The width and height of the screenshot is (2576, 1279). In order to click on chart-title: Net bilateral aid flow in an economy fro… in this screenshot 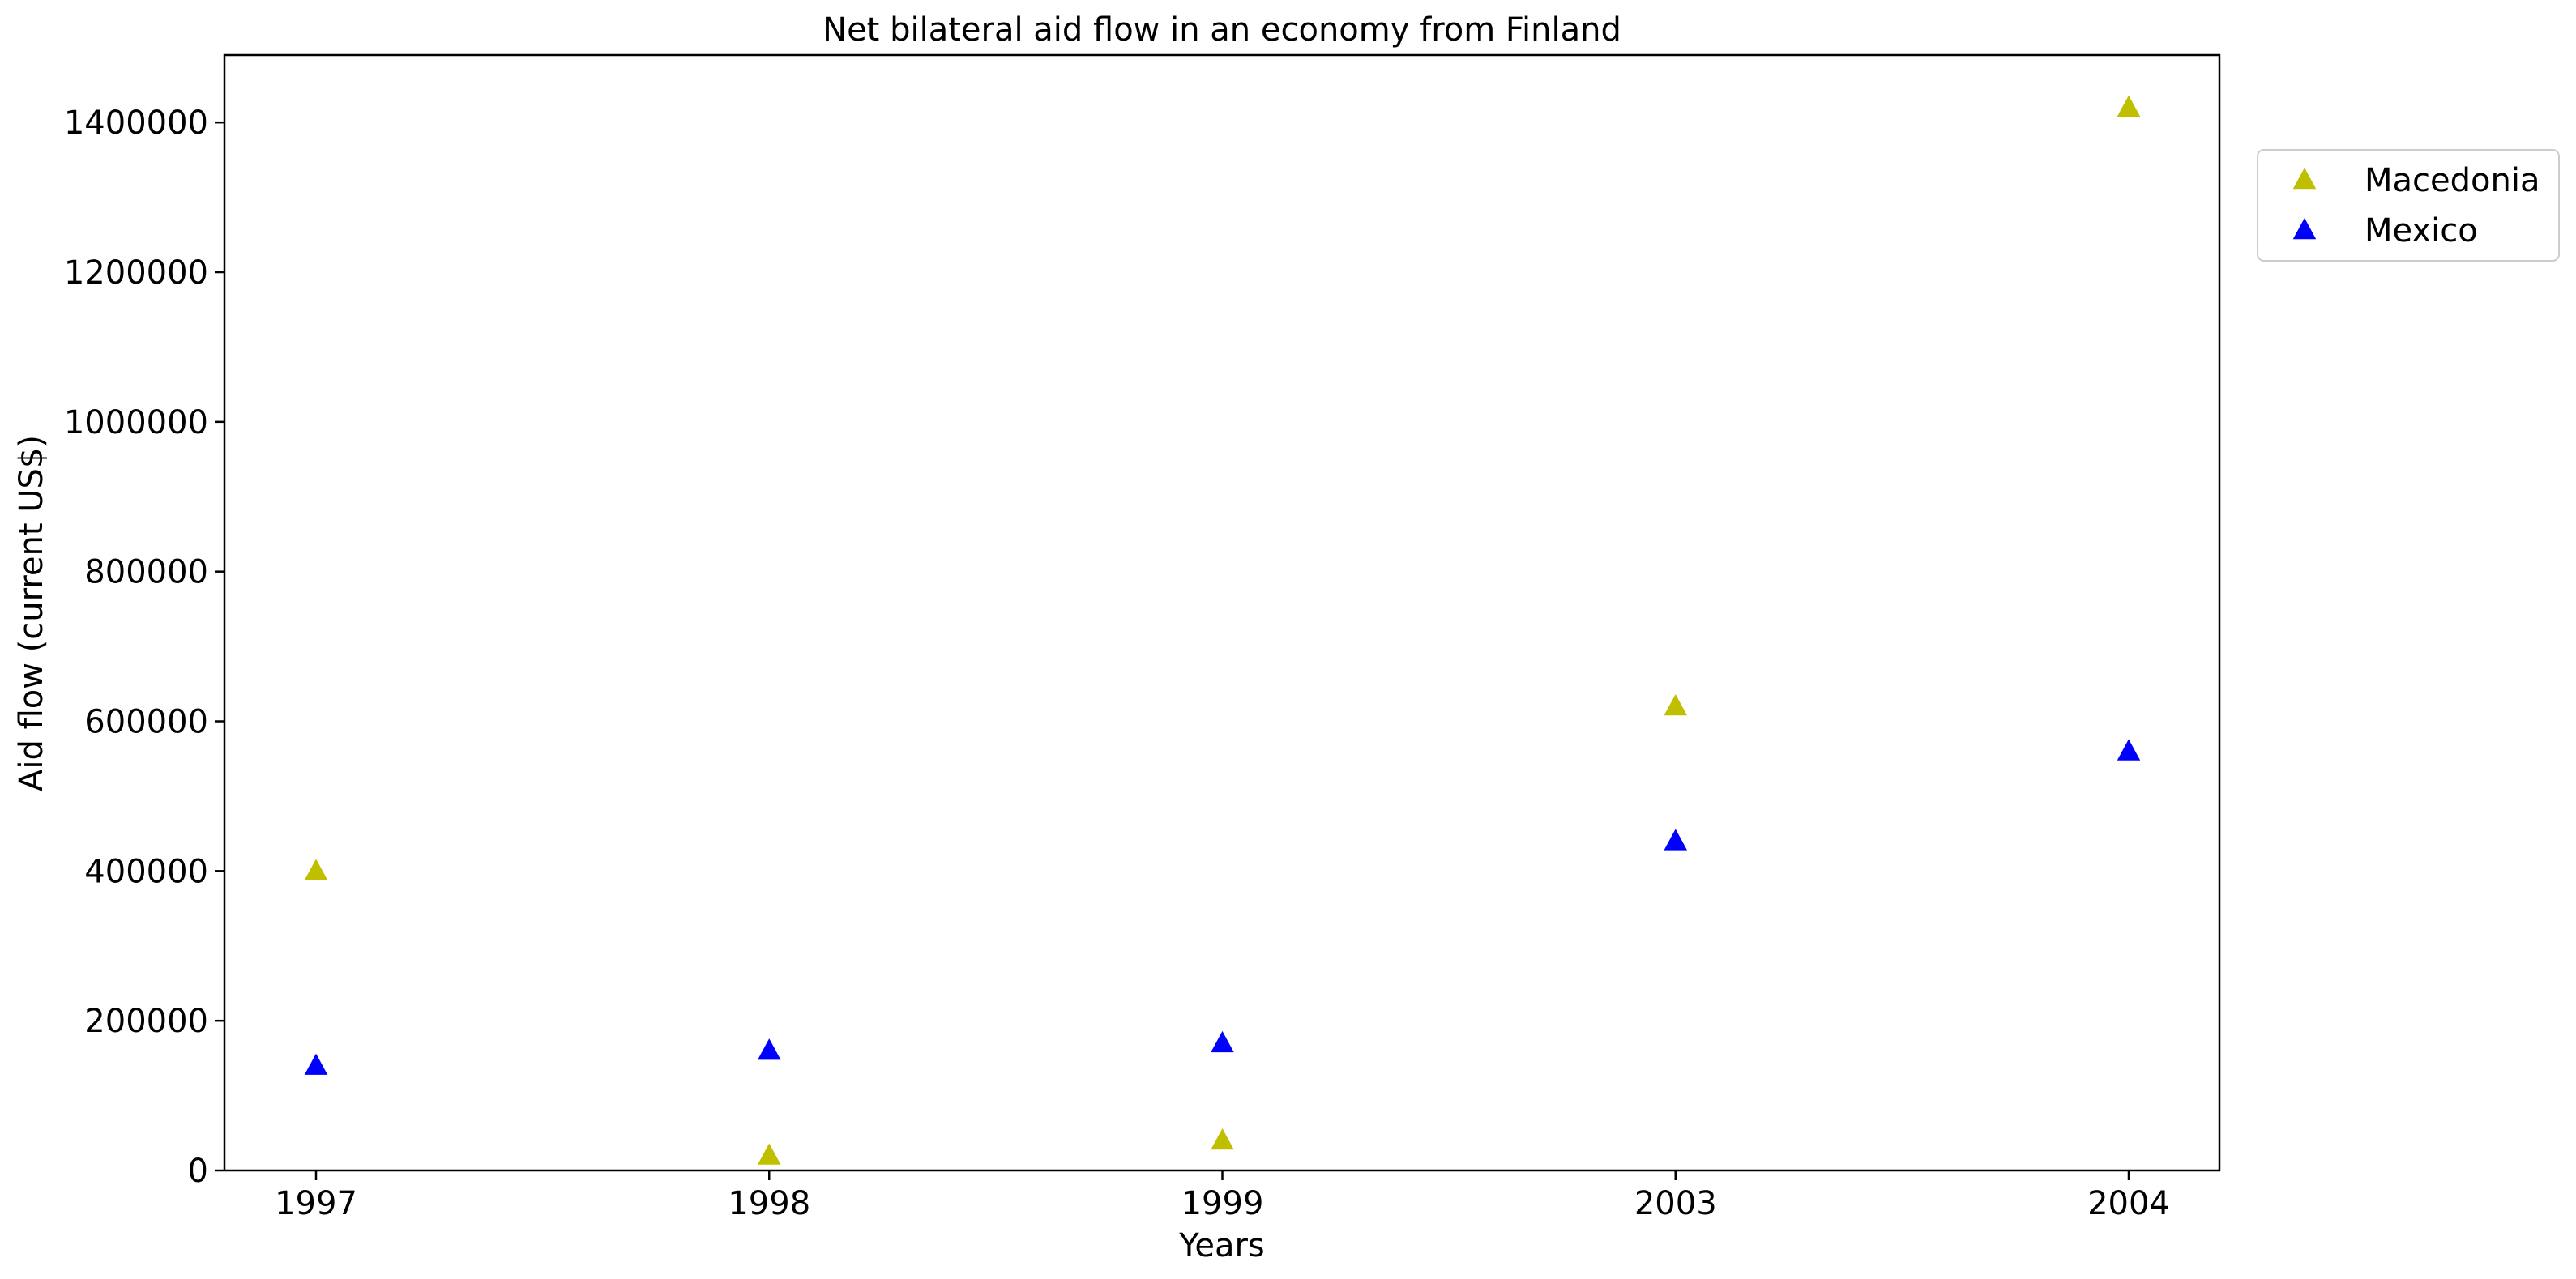, I will do `click(1221, 30)`.